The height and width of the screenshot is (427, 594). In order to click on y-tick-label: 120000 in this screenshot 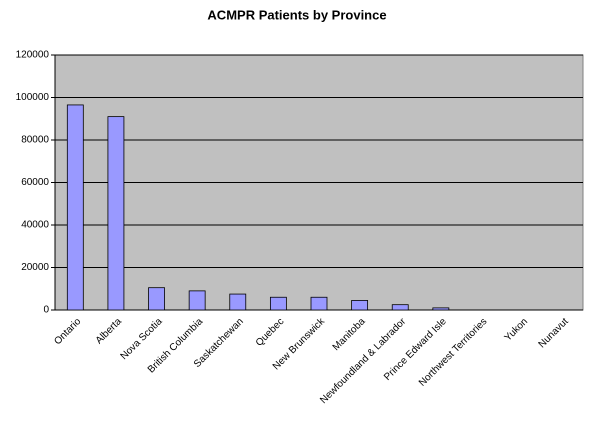, I will do `click(33, 55)`.